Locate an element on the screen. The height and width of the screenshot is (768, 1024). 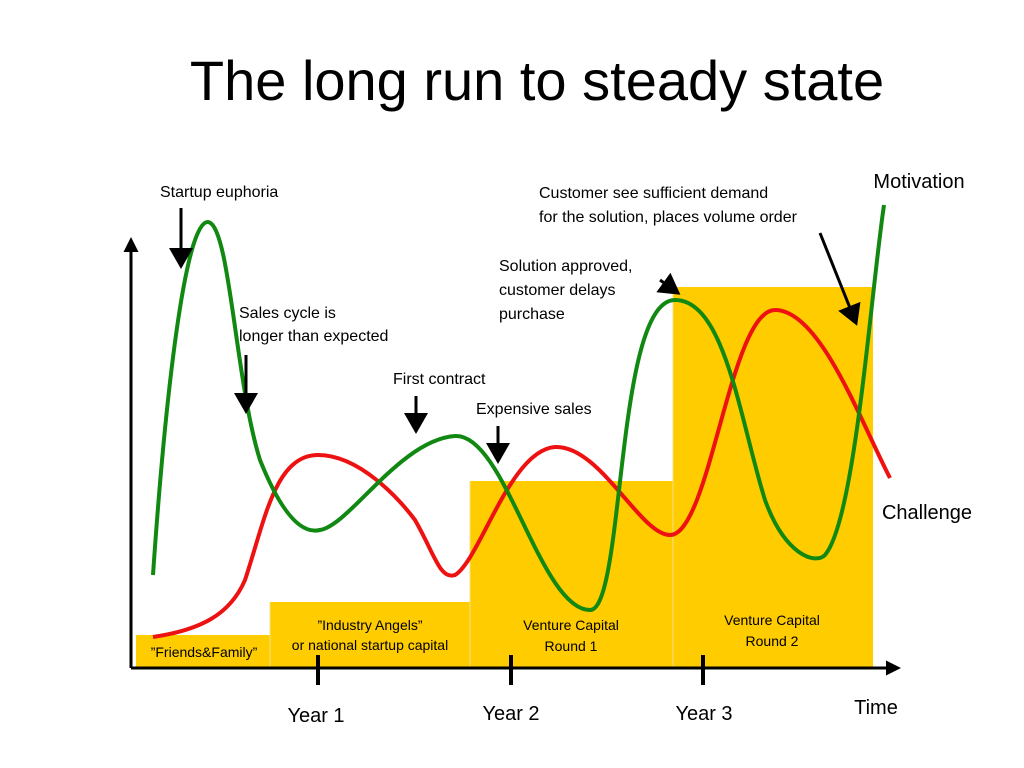
year-label: Year 1 is located at coordinates (315, 716).